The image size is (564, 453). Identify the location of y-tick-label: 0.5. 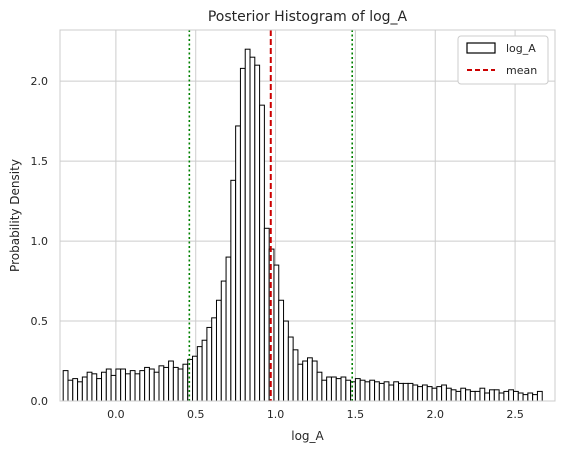
(40, 321).